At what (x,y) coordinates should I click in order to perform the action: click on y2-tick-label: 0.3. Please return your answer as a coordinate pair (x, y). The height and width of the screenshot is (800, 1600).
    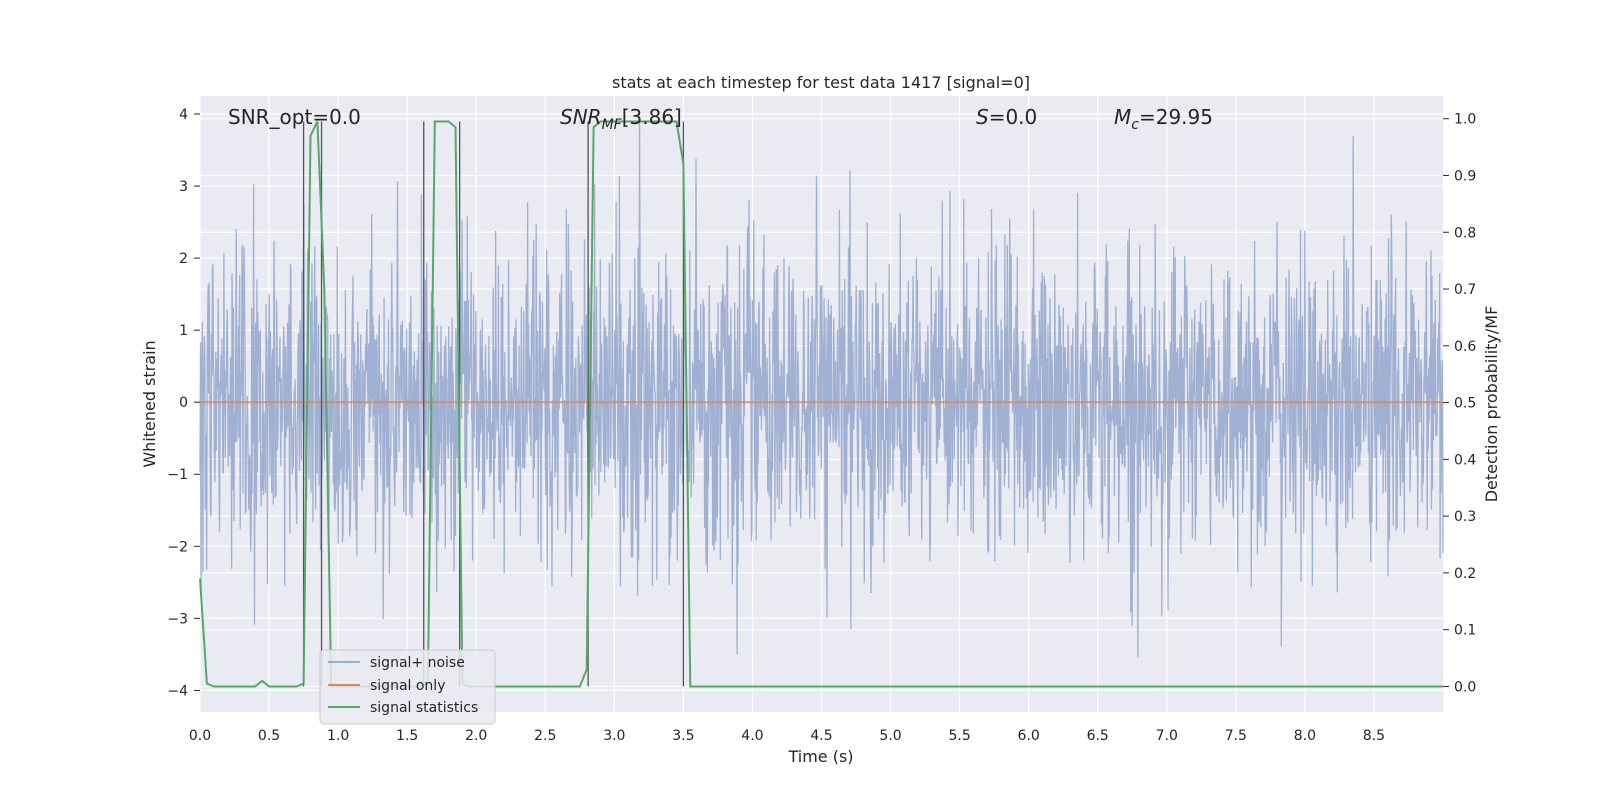
    Looking at the image, I should click on (1465, 517).